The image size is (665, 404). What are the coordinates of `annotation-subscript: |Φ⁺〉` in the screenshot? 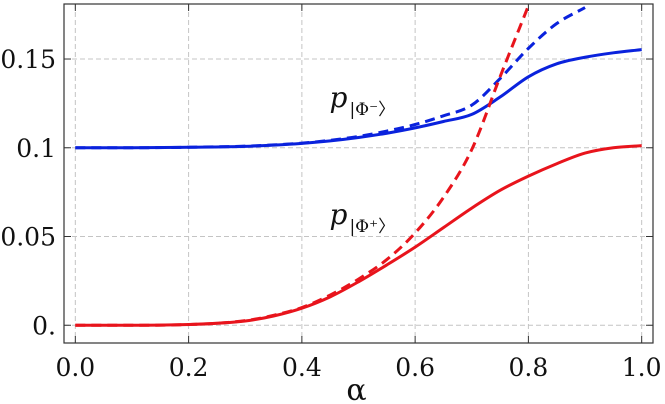 It's located at (372, 227).